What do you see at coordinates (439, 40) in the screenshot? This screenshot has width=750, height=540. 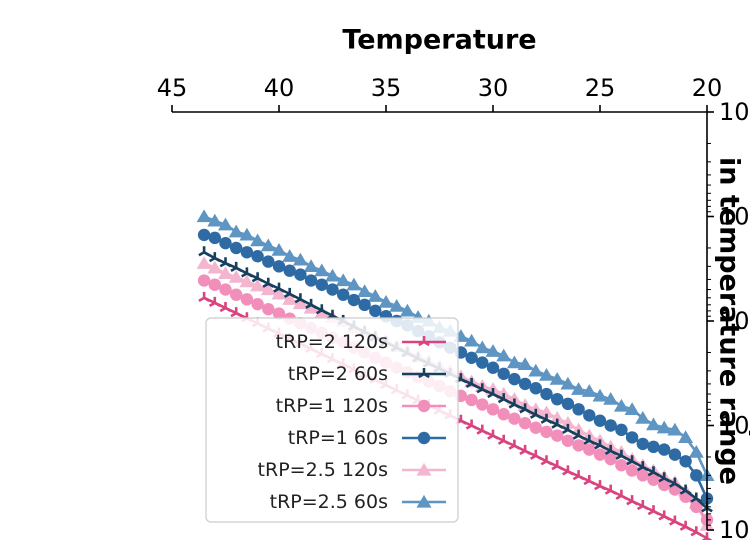 I see `x-axis-title: Temperature` at bounding box center [439, 40].